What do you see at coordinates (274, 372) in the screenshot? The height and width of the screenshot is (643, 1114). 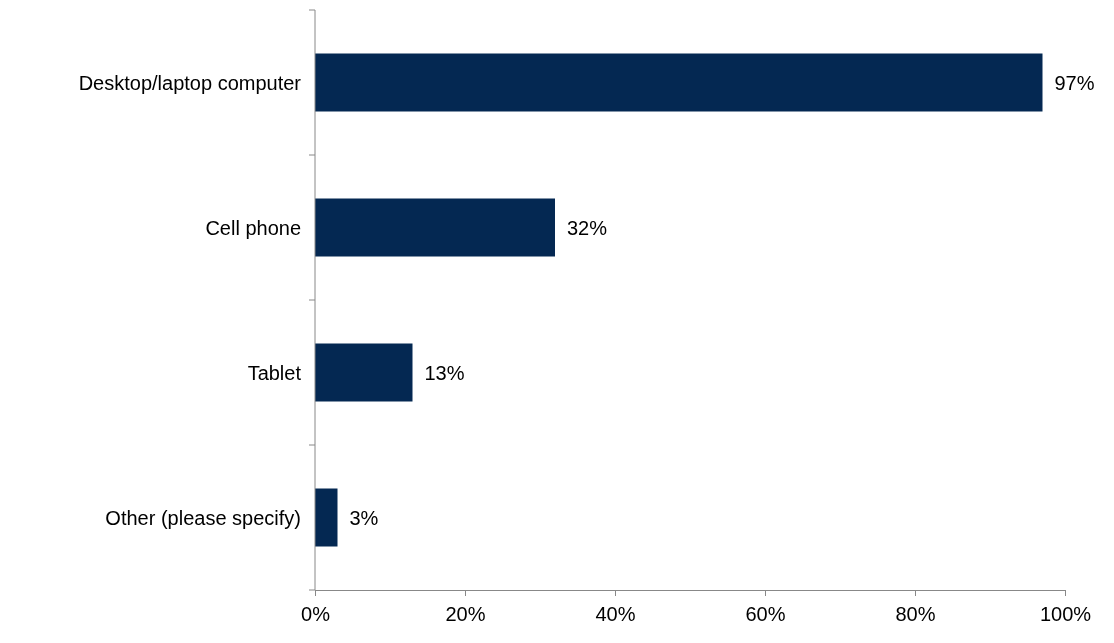 I see `y-tick-label: Tablet` at bounding box center [274, 372].